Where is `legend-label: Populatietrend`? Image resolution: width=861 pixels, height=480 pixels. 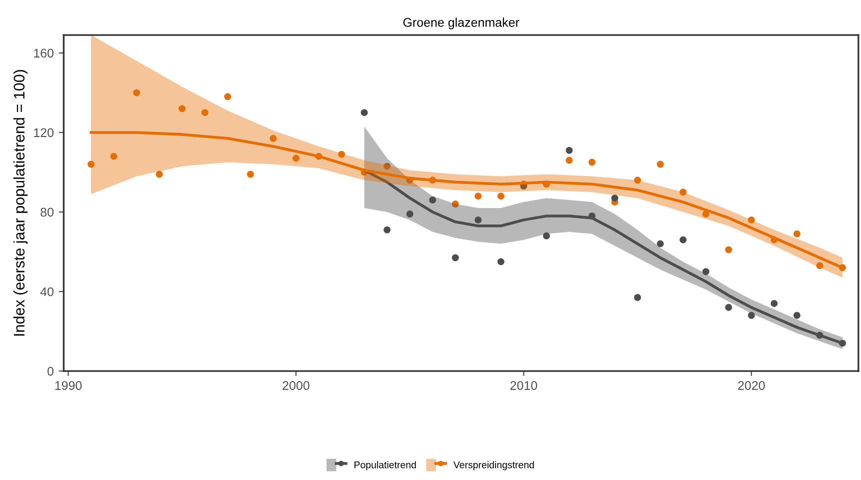
legend-label: Populatietrend is located at coordinates (385, 465).